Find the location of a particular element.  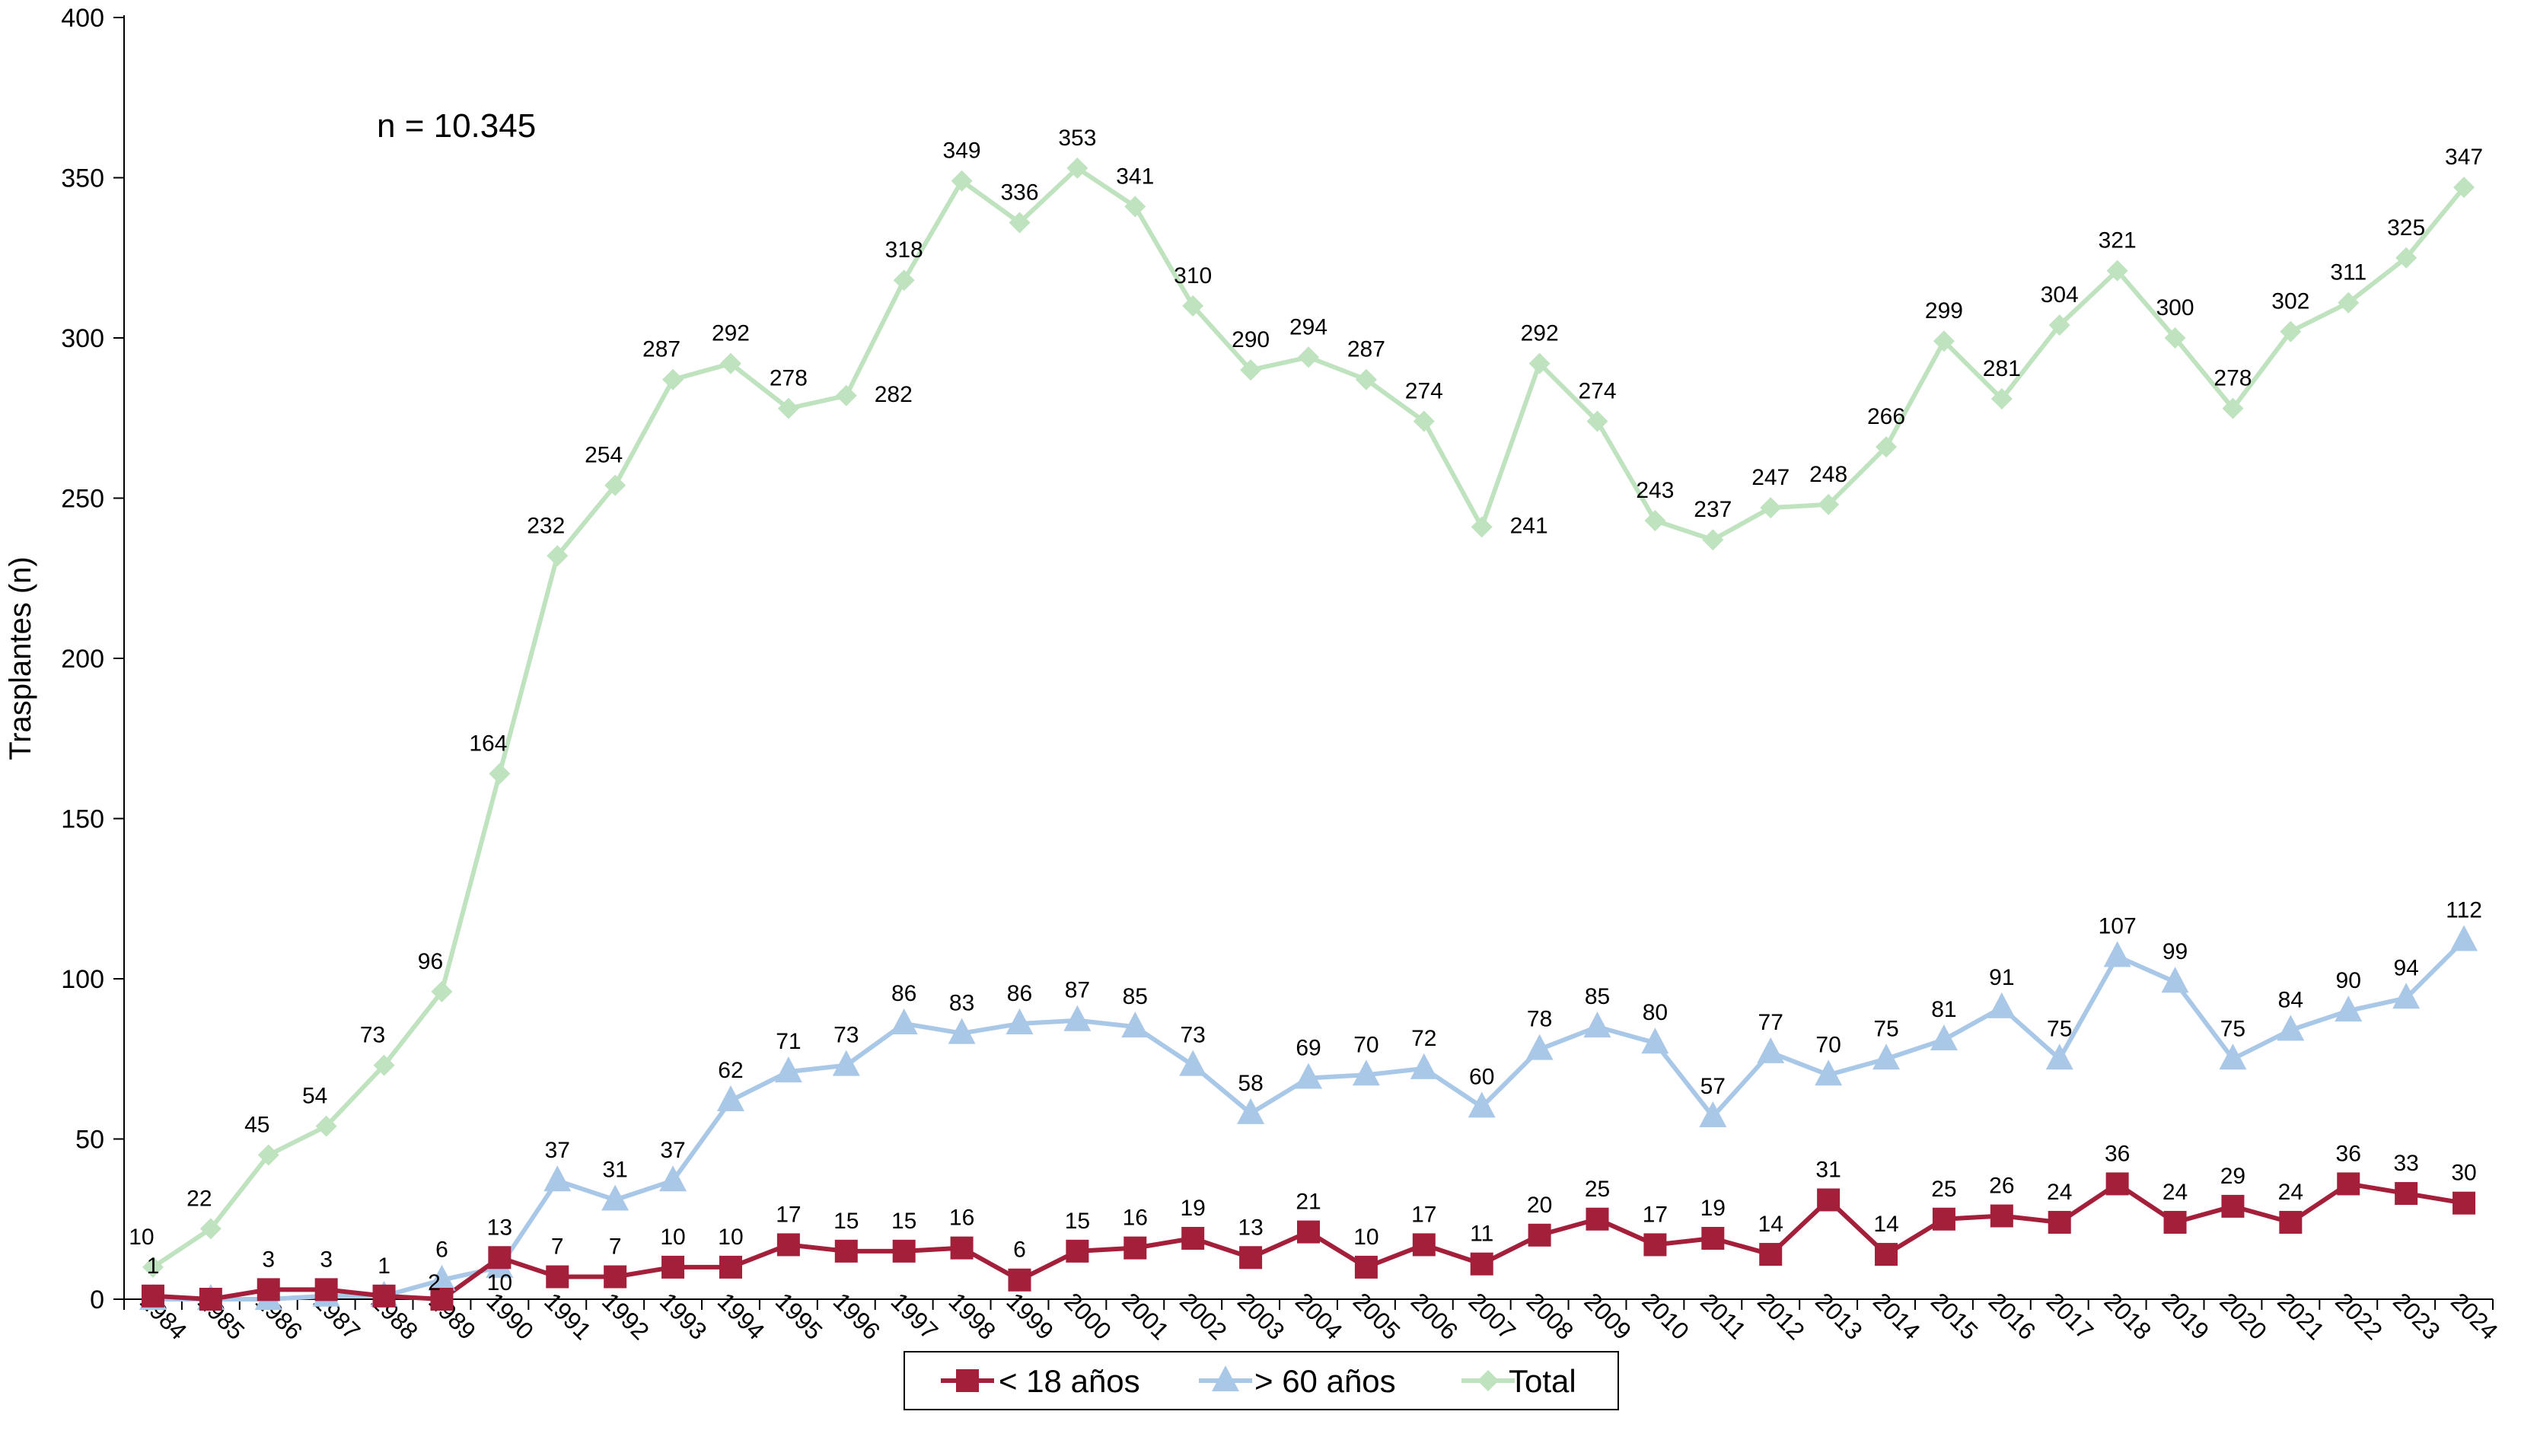

x-tick-label: 2006 is located at coordinates (1435, 1316).